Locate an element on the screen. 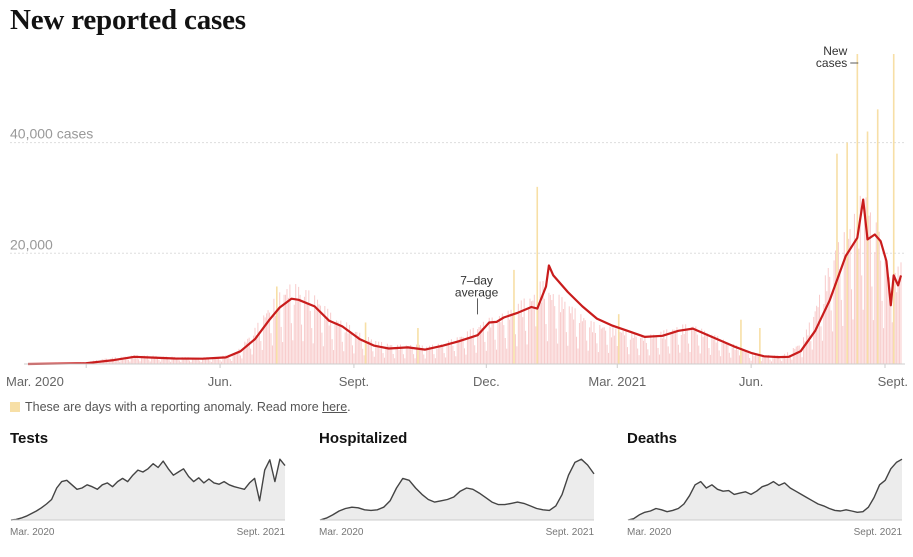  new-cases-label-line-0: New is located at coordinates (835, 51).